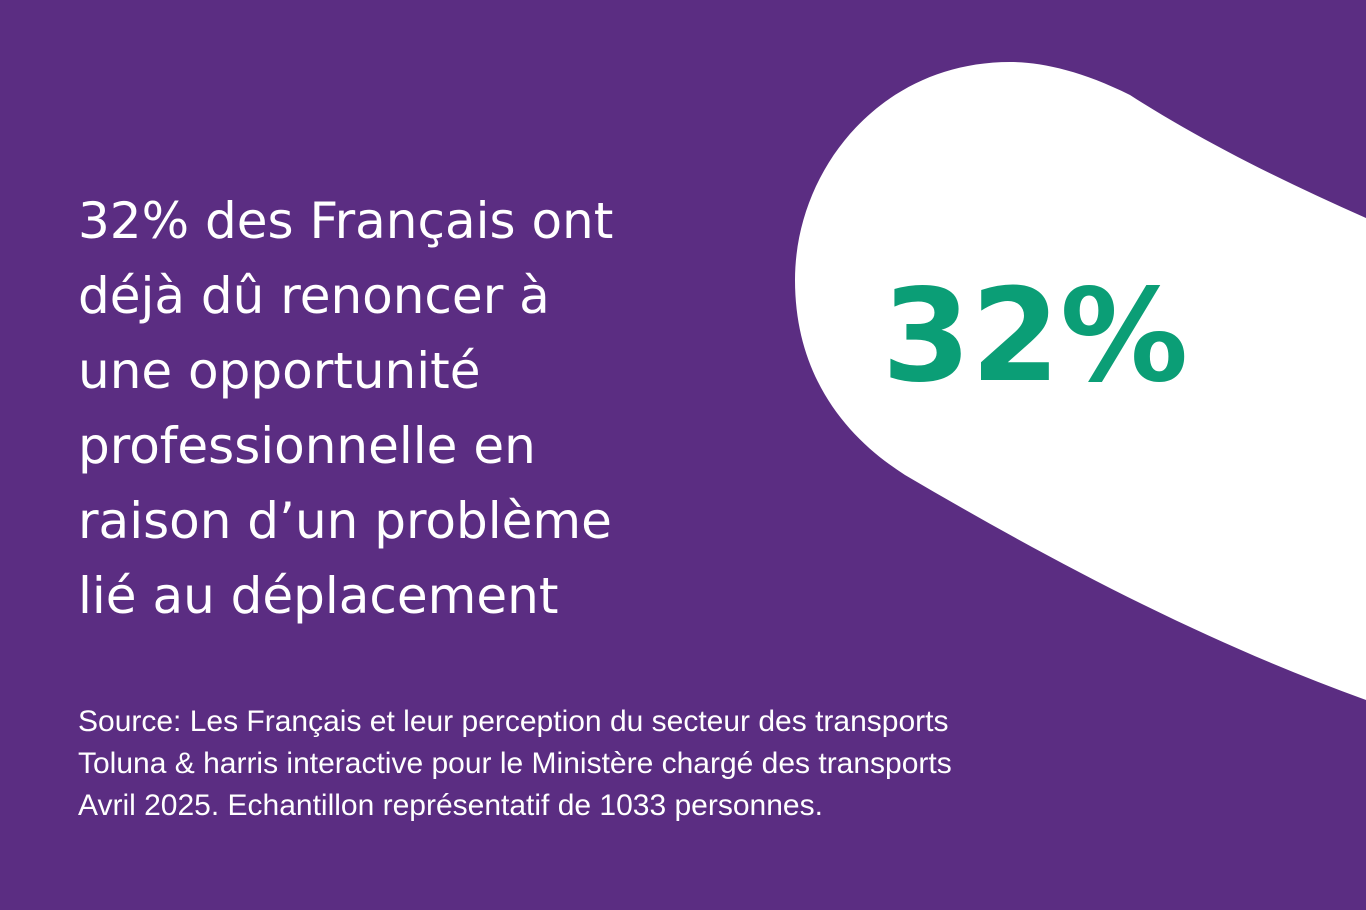  What do you see at coordinates (1035, 336) in the screenshot?
I see `stat: 32%` at bounding box center [1035, 336].